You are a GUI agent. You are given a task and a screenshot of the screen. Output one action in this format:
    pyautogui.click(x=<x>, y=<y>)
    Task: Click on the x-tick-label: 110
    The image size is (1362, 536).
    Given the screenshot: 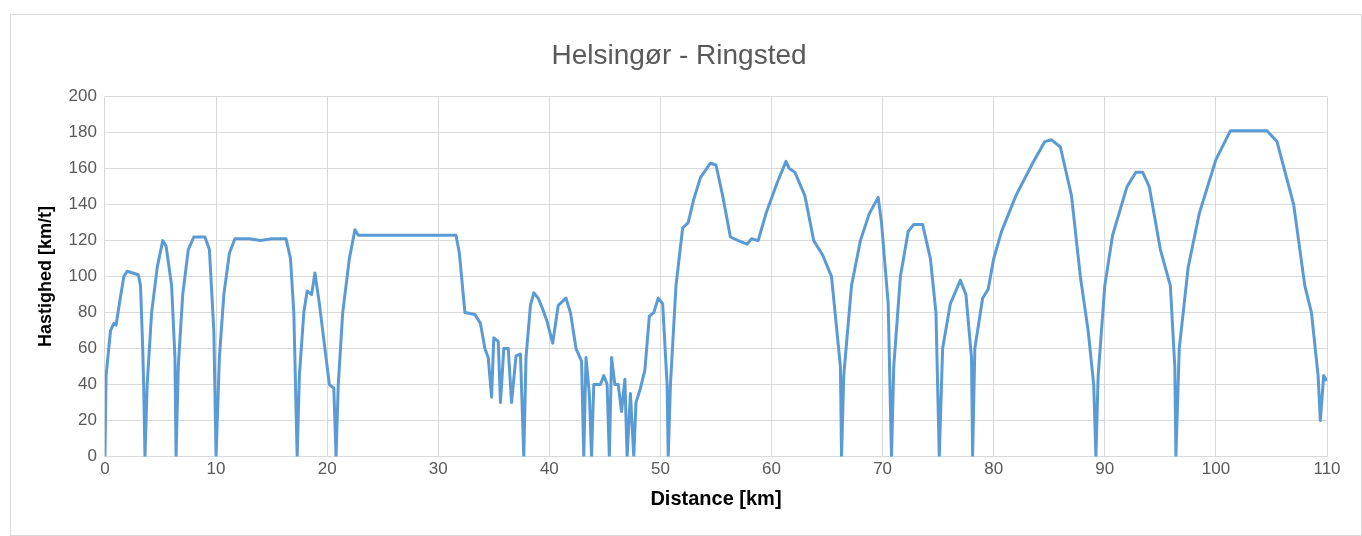 What is the action you would take?
    pyautogui.click(x=1327, y=469)
    